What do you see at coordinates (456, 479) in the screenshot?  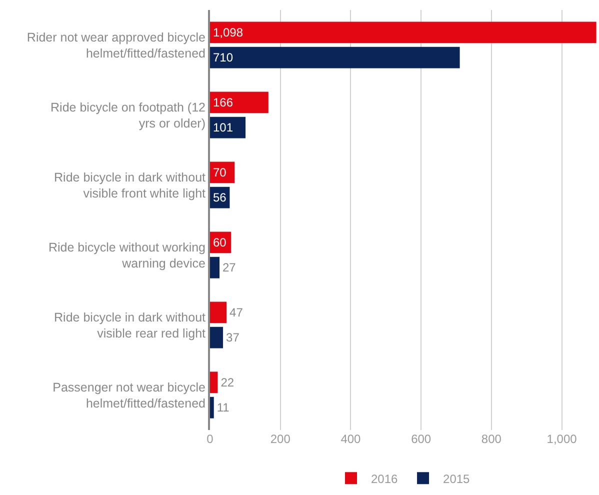 I see `legend-label: 2015` at bounding box center [456, 479].